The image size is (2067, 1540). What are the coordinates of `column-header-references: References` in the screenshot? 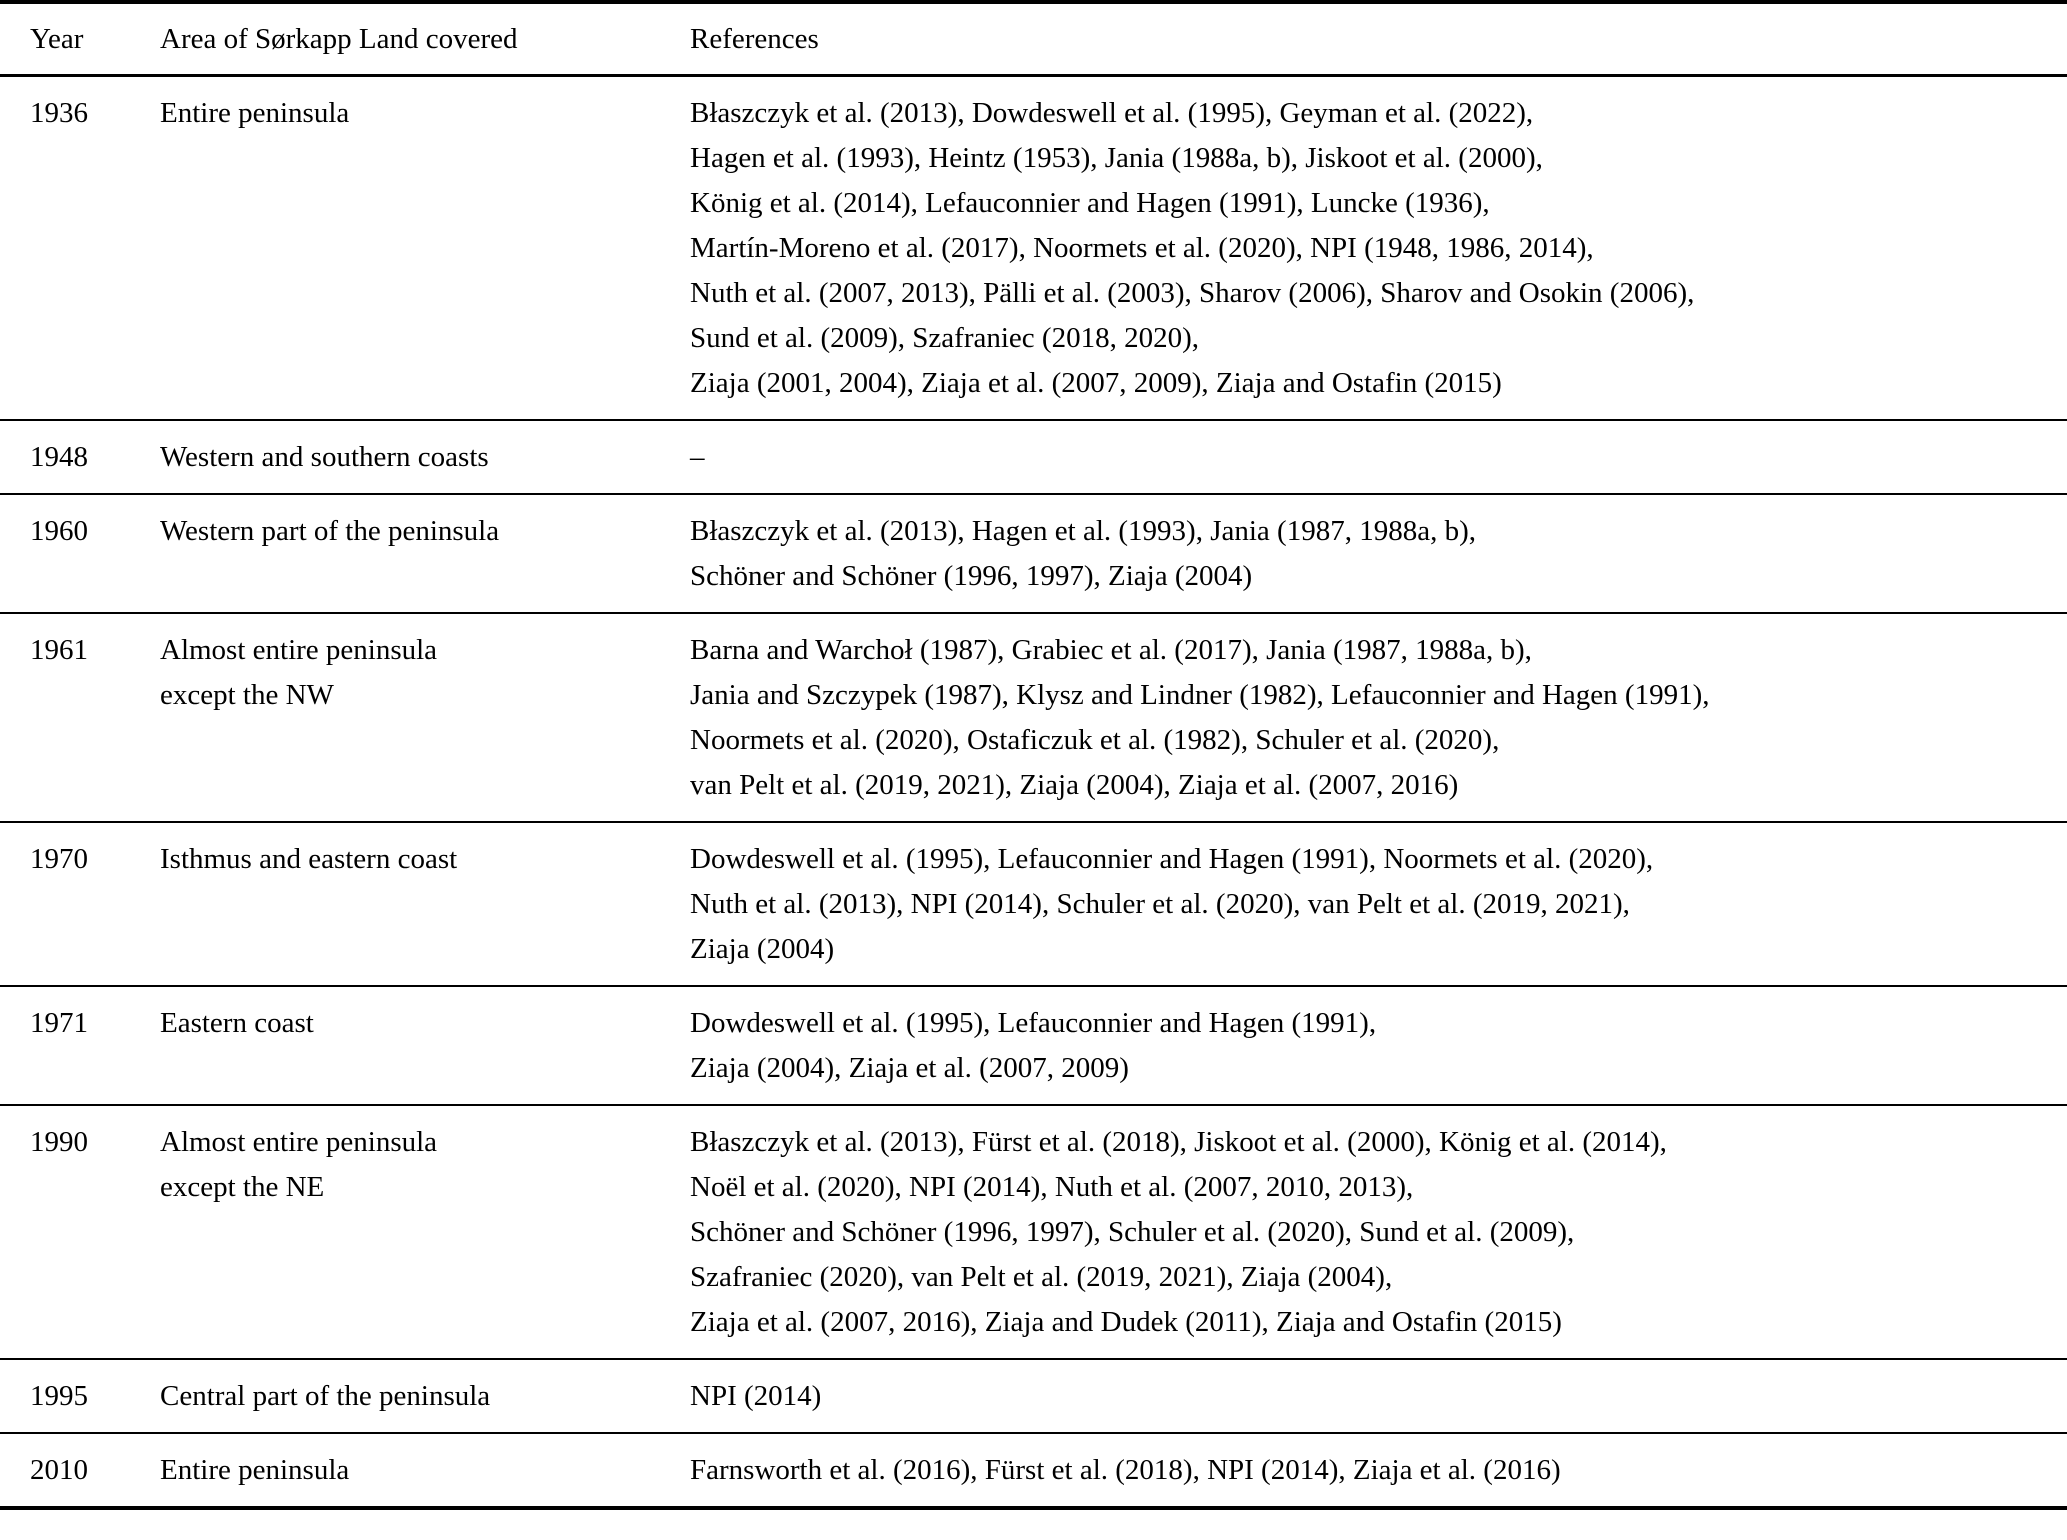 It's located at (754, 39).